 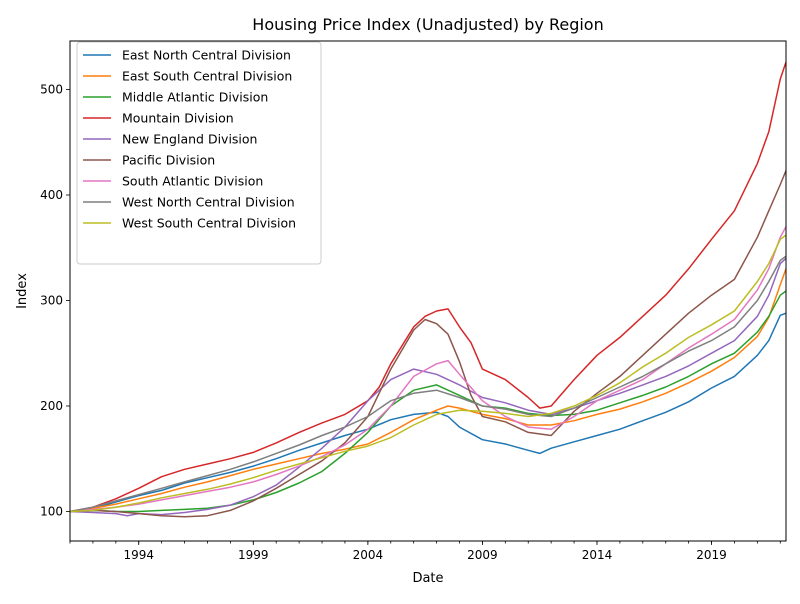 What do you see at coordinates (168, 160) in the screenshot?
I see `legend-label: Pacific Division` at bounding box center [168, 160].